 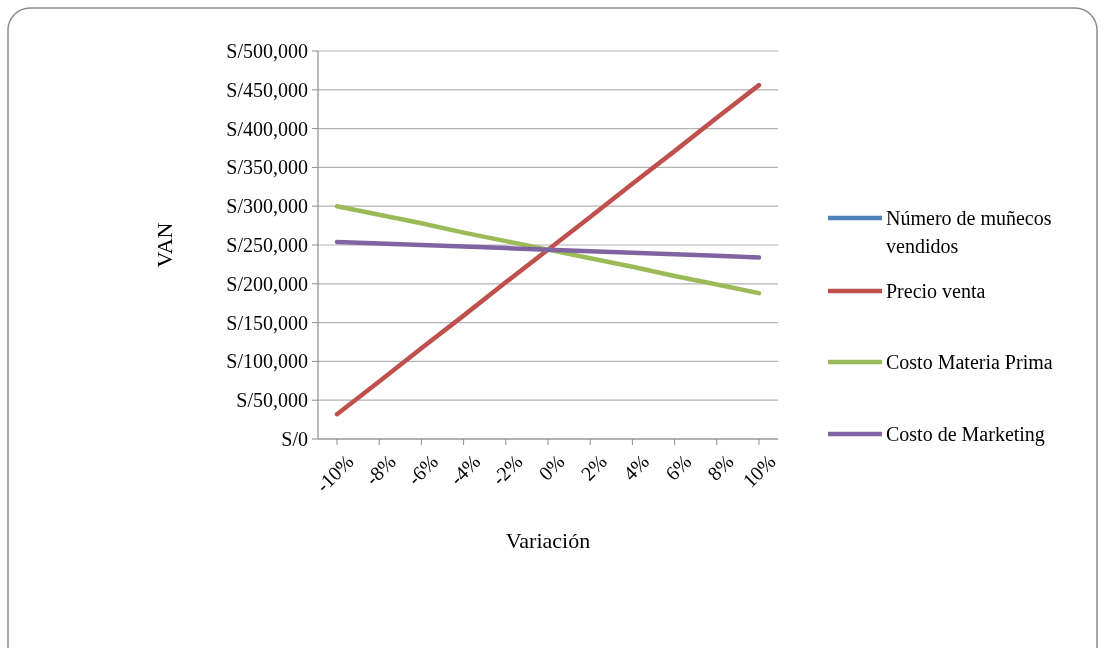 What do you see at coordinates (969, 232) in the screenshot?
I see `legend-label: Número de muñecos vendidos` at bounding box center [969, 232].